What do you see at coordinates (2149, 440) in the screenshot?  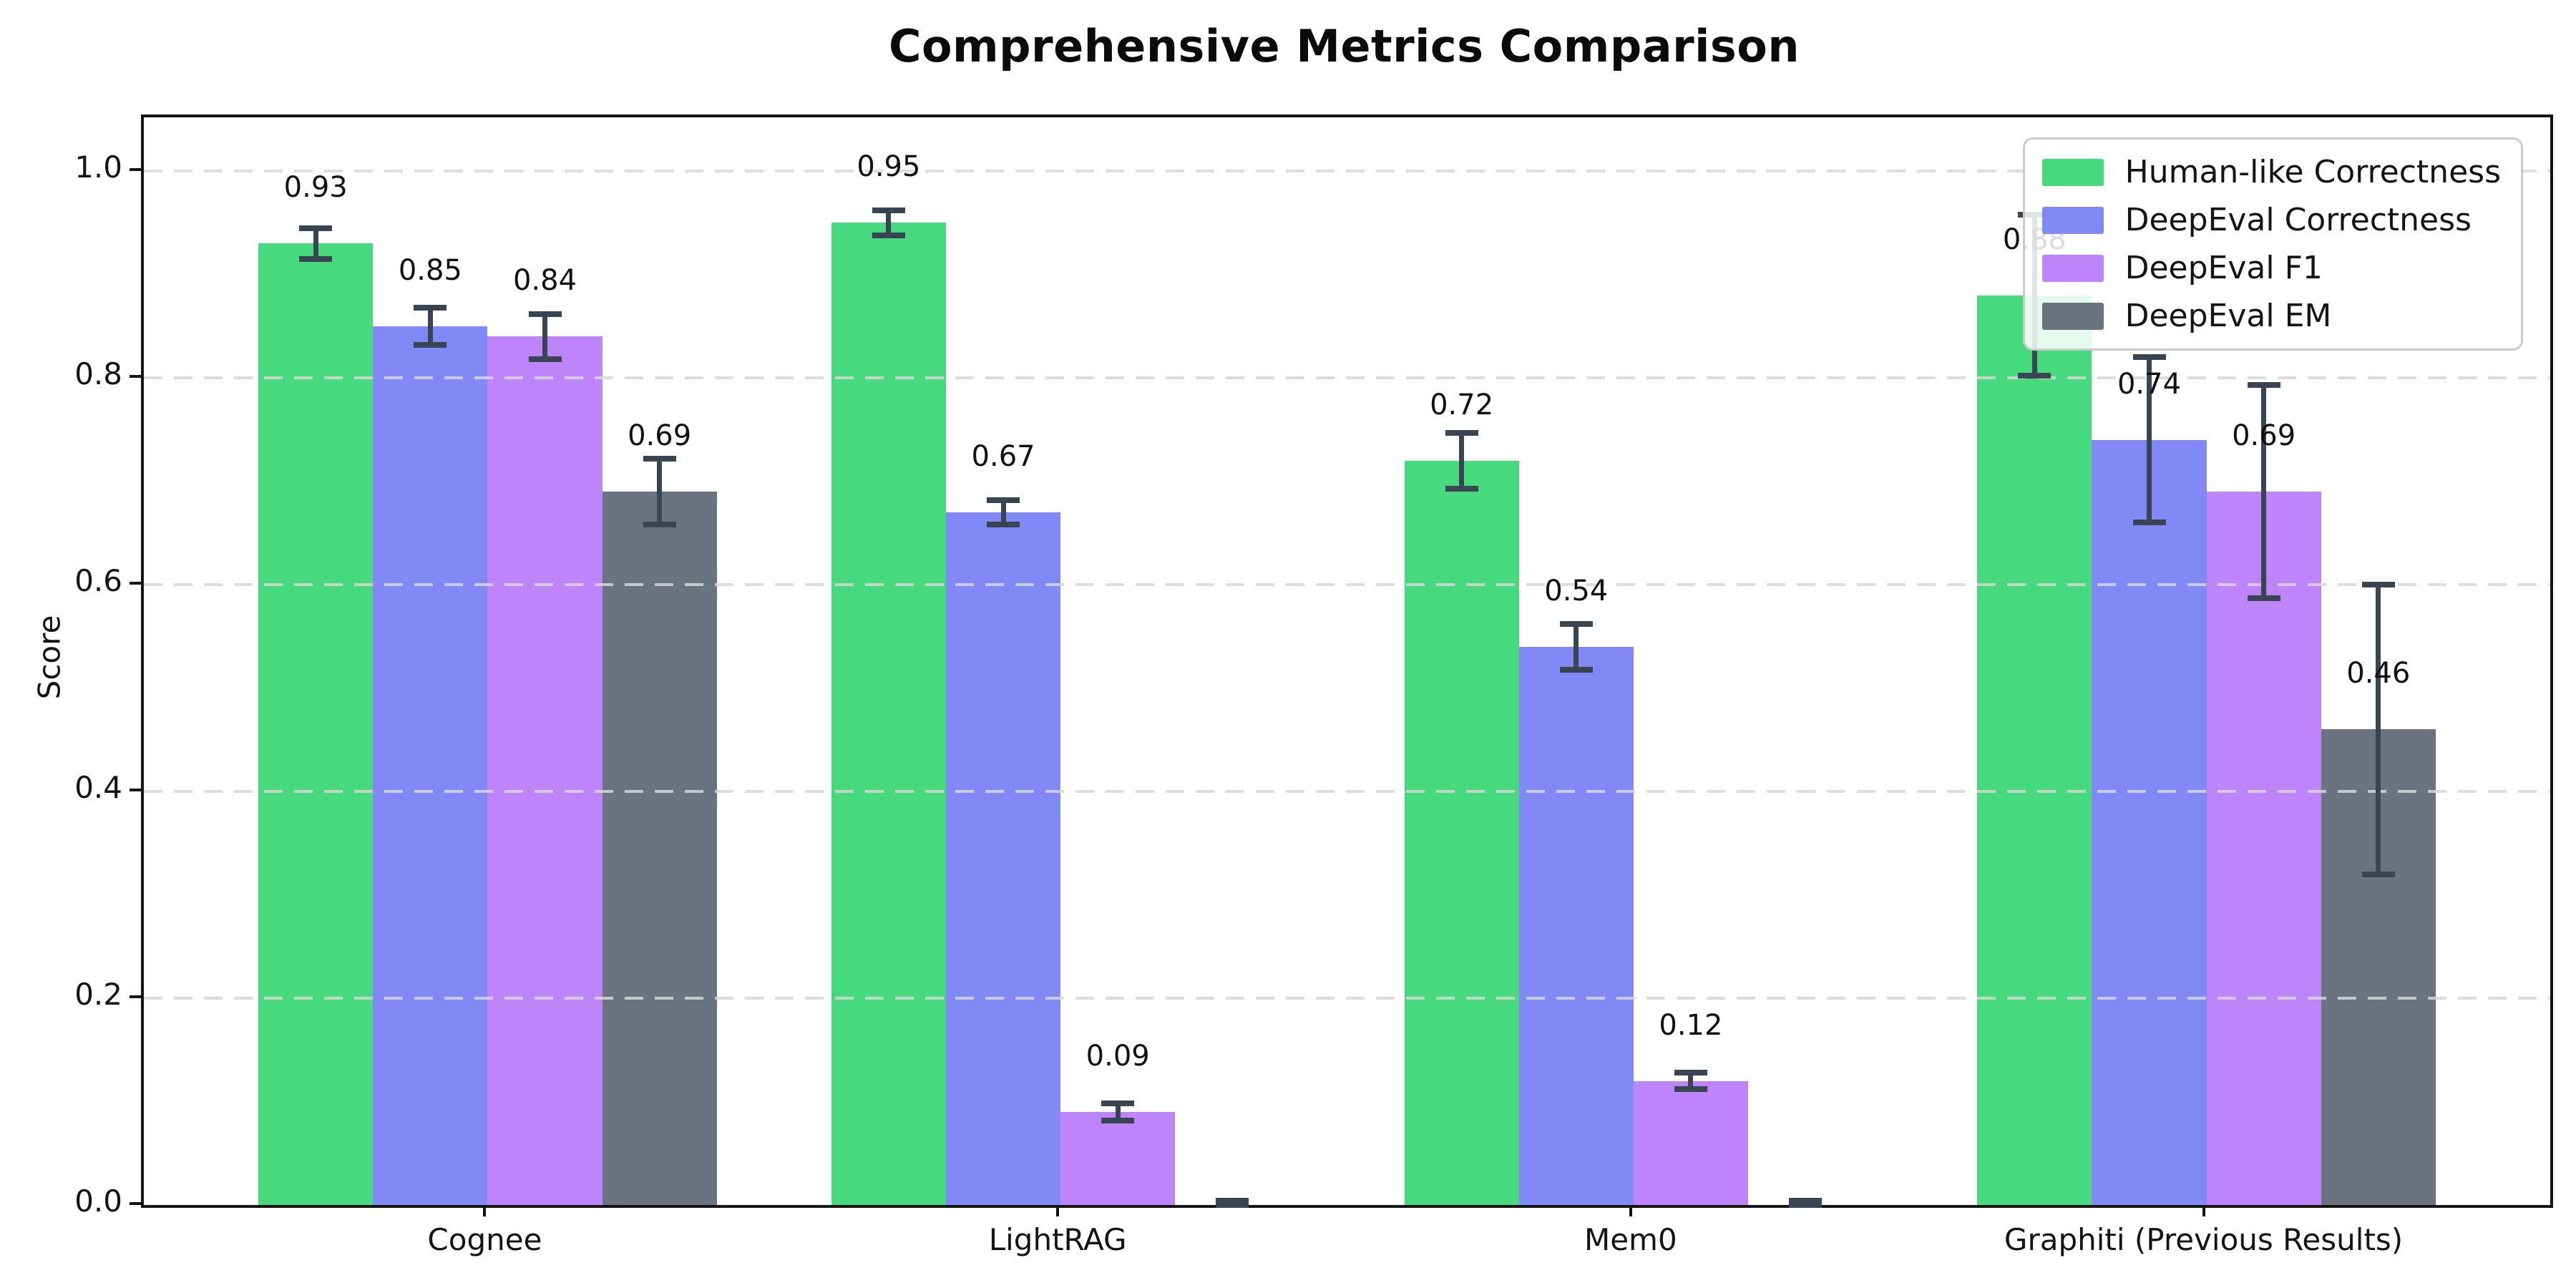 I see `errorbar-deepeval-correctness-graphiti-previous-results` at bounding box center [2149, 440].